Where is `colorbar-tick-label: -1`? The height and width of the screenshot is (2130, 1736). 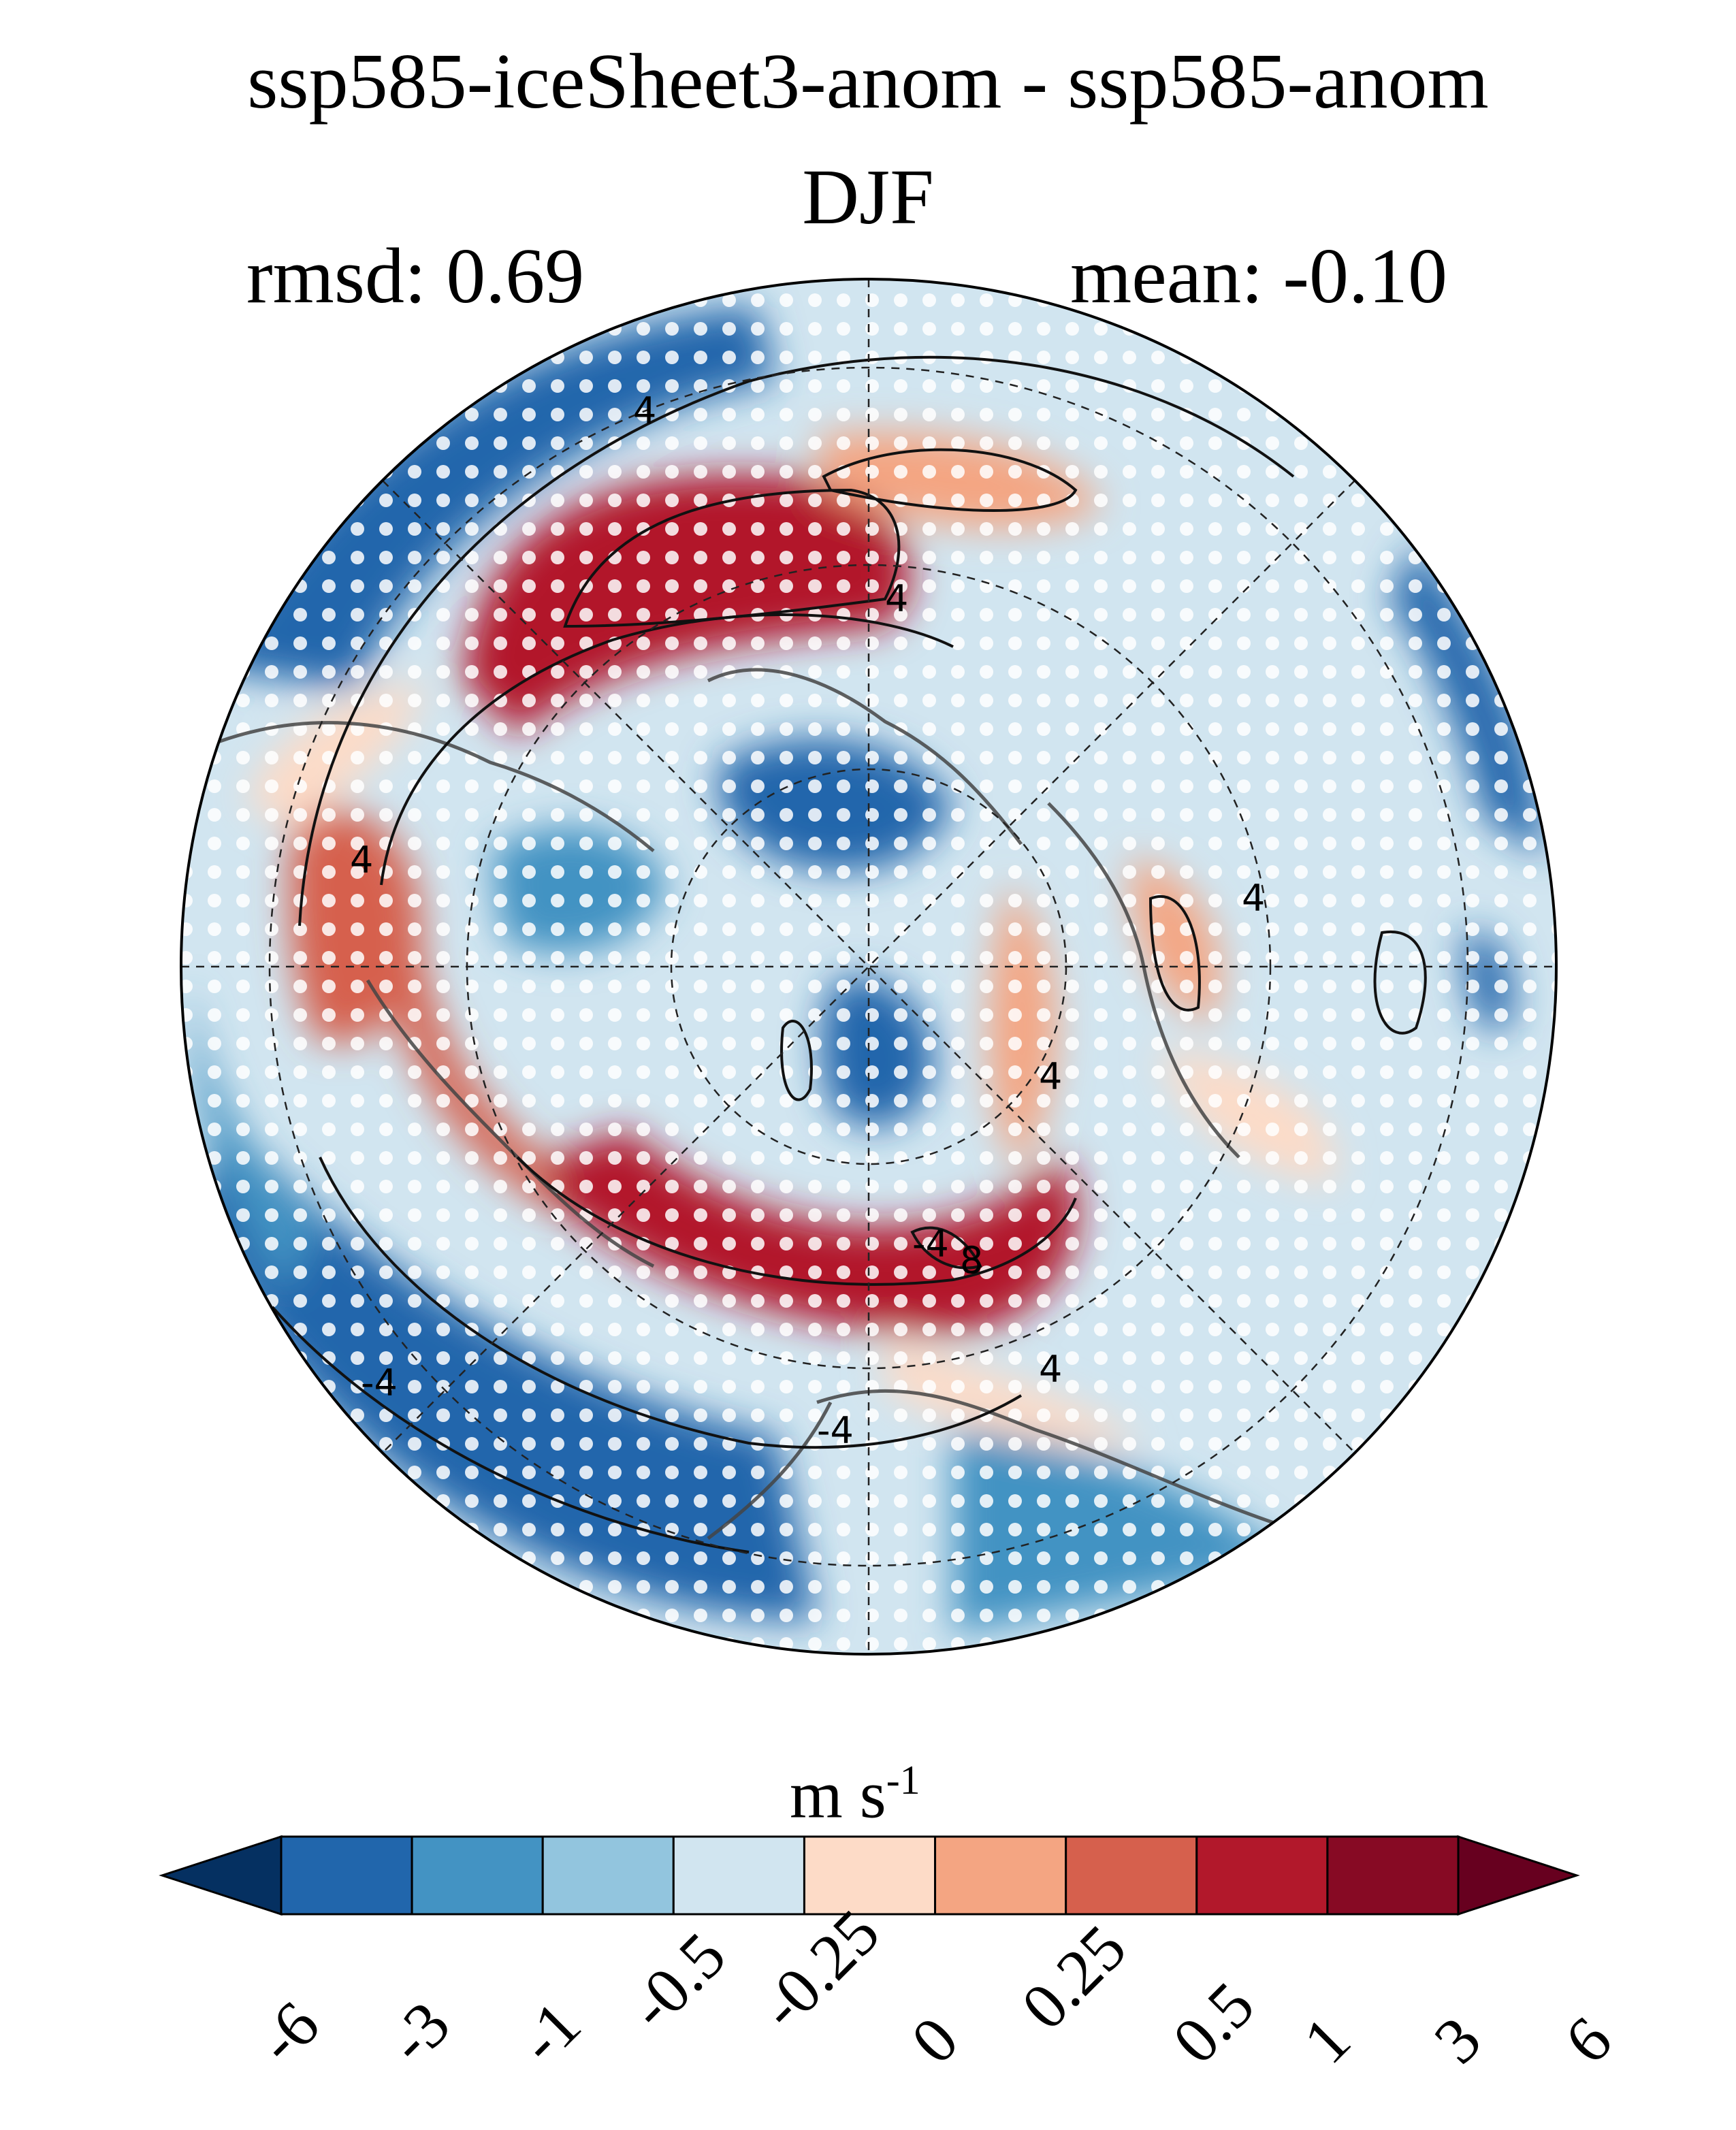 colorbar-tick-label: -1 is located at coordinates (549, 2032).